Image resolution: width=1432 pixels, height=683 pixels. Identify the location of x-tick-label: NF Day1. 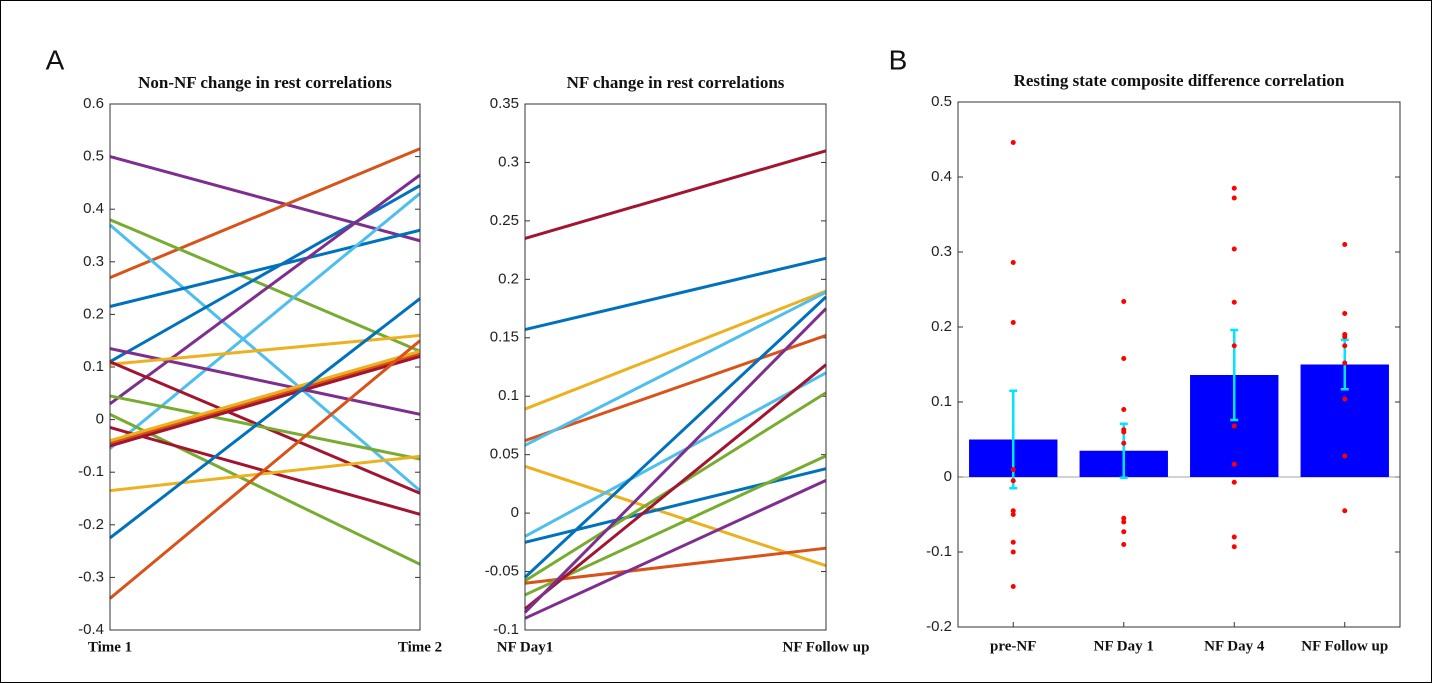
(525, 647).